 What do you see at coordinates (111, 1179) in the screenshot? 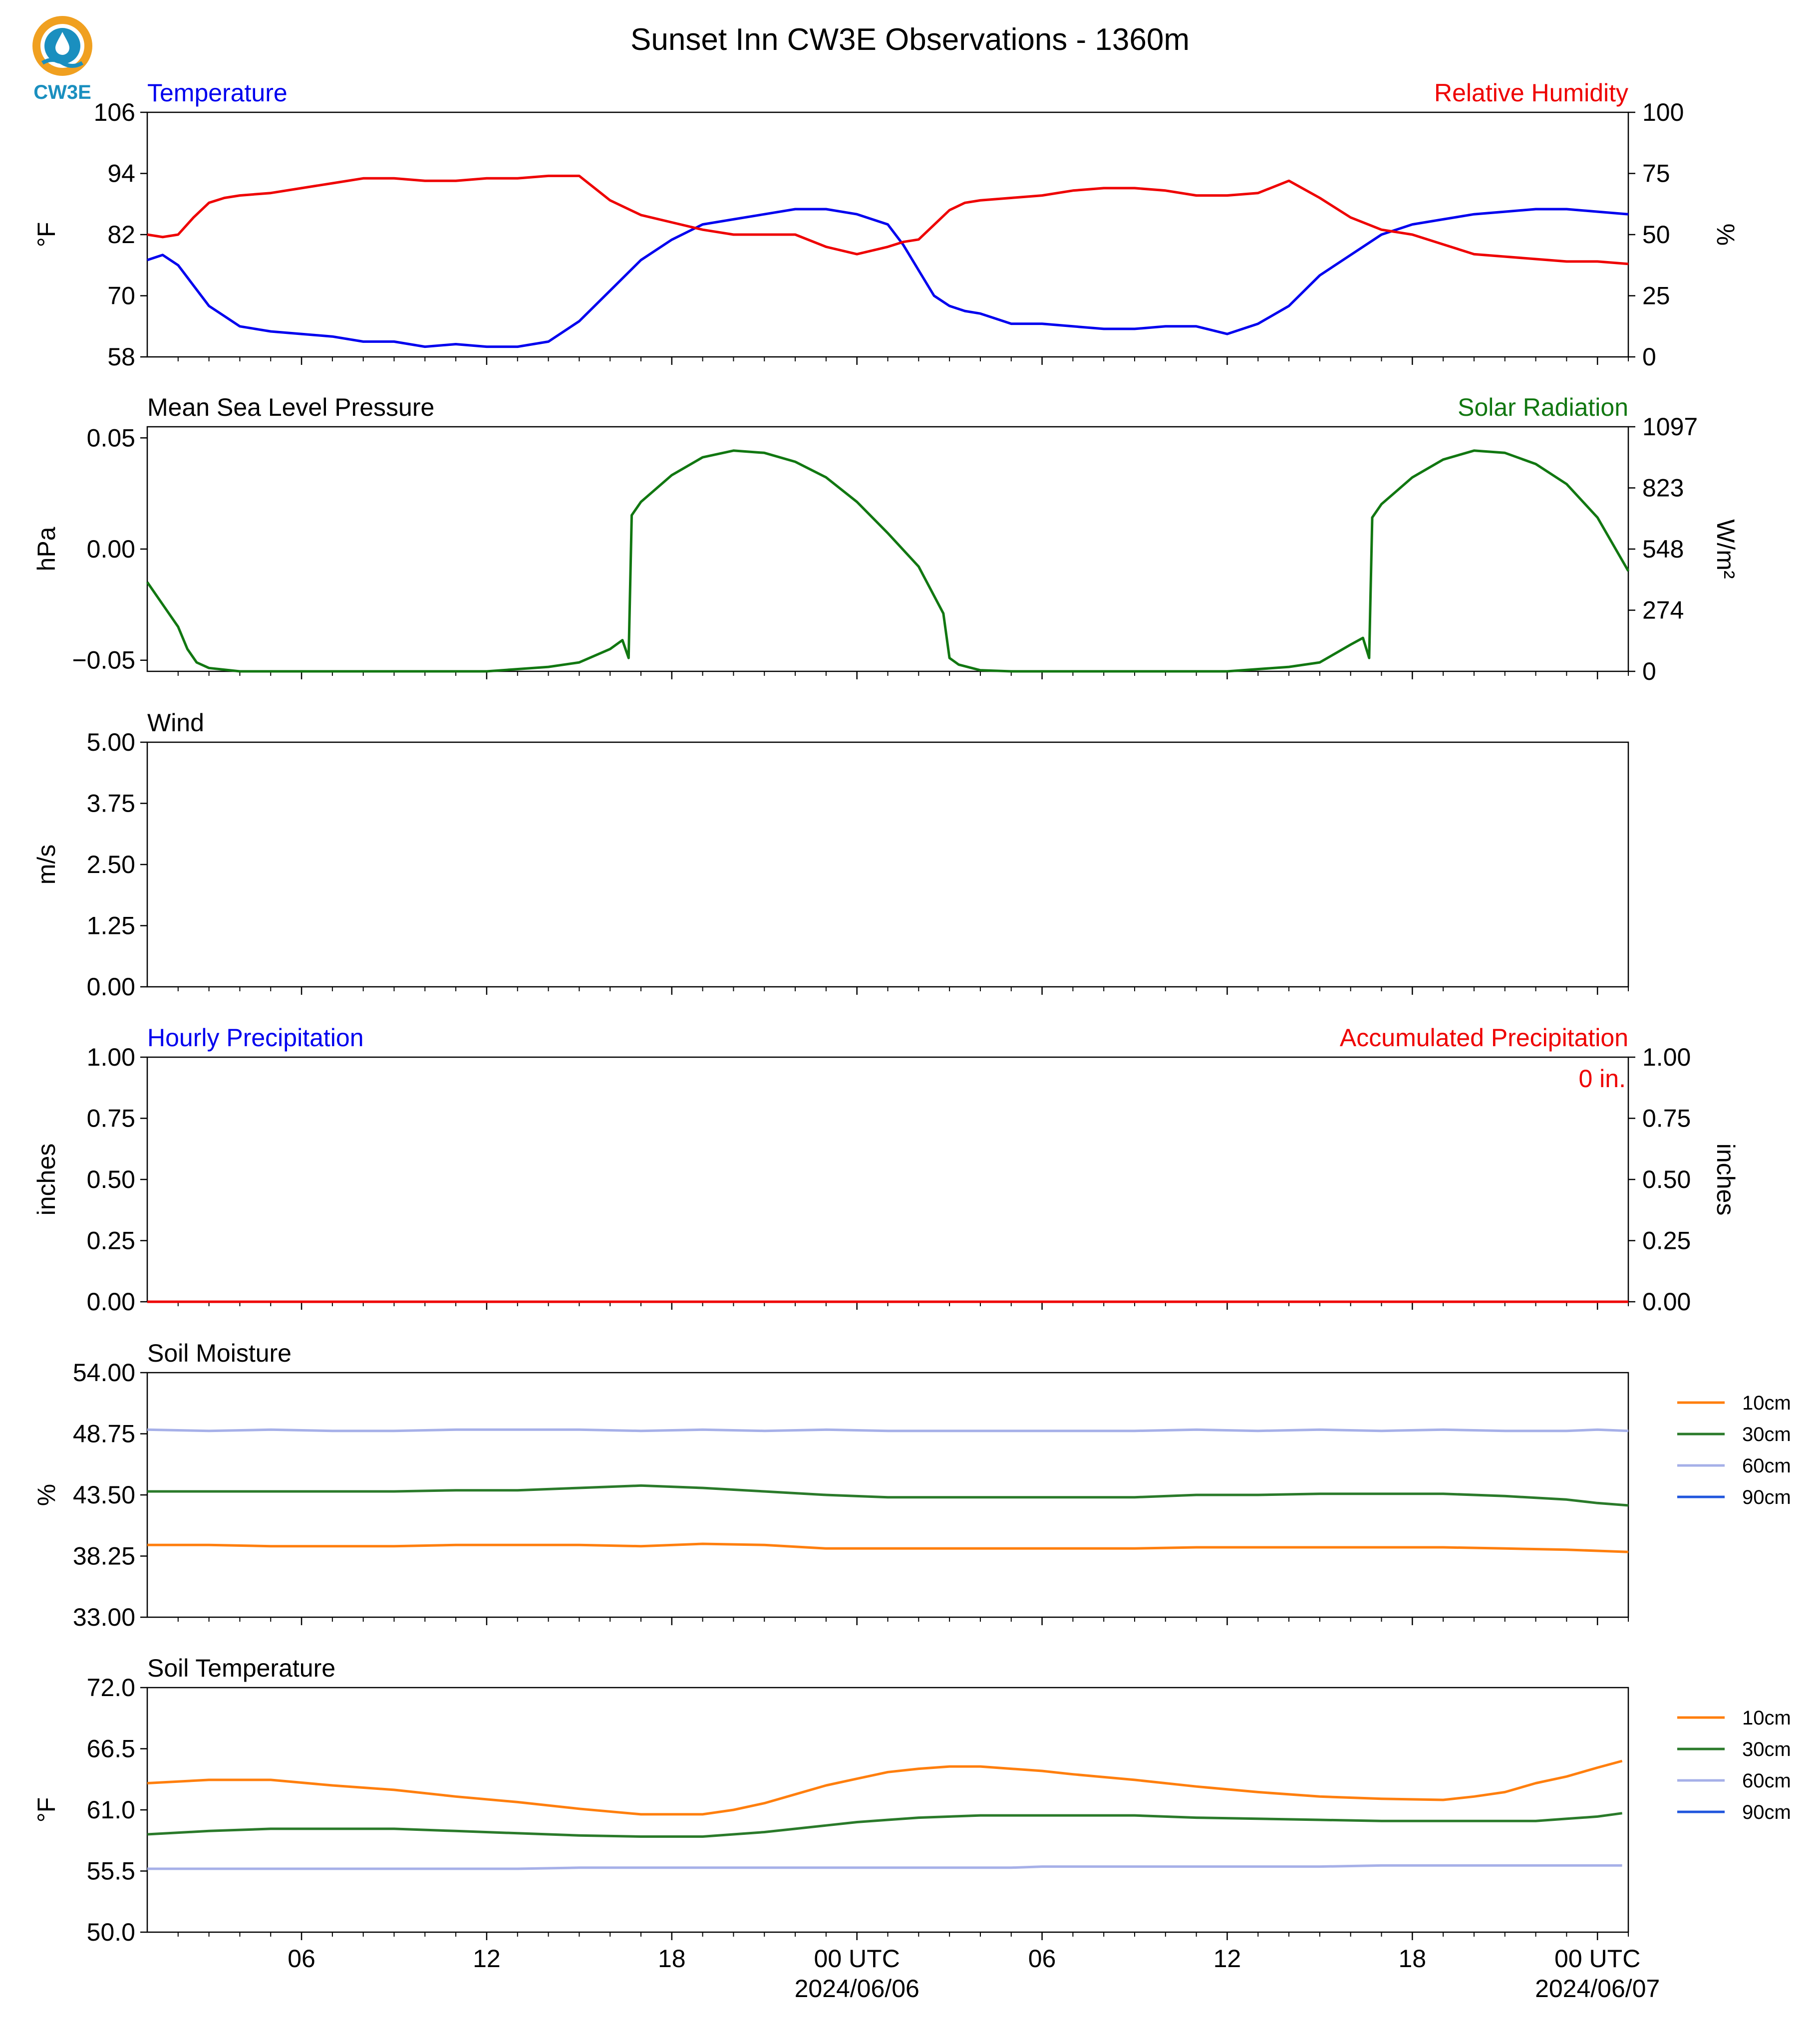
I see `y-tick-label: 0.50` at bounding box center [111, 1179].